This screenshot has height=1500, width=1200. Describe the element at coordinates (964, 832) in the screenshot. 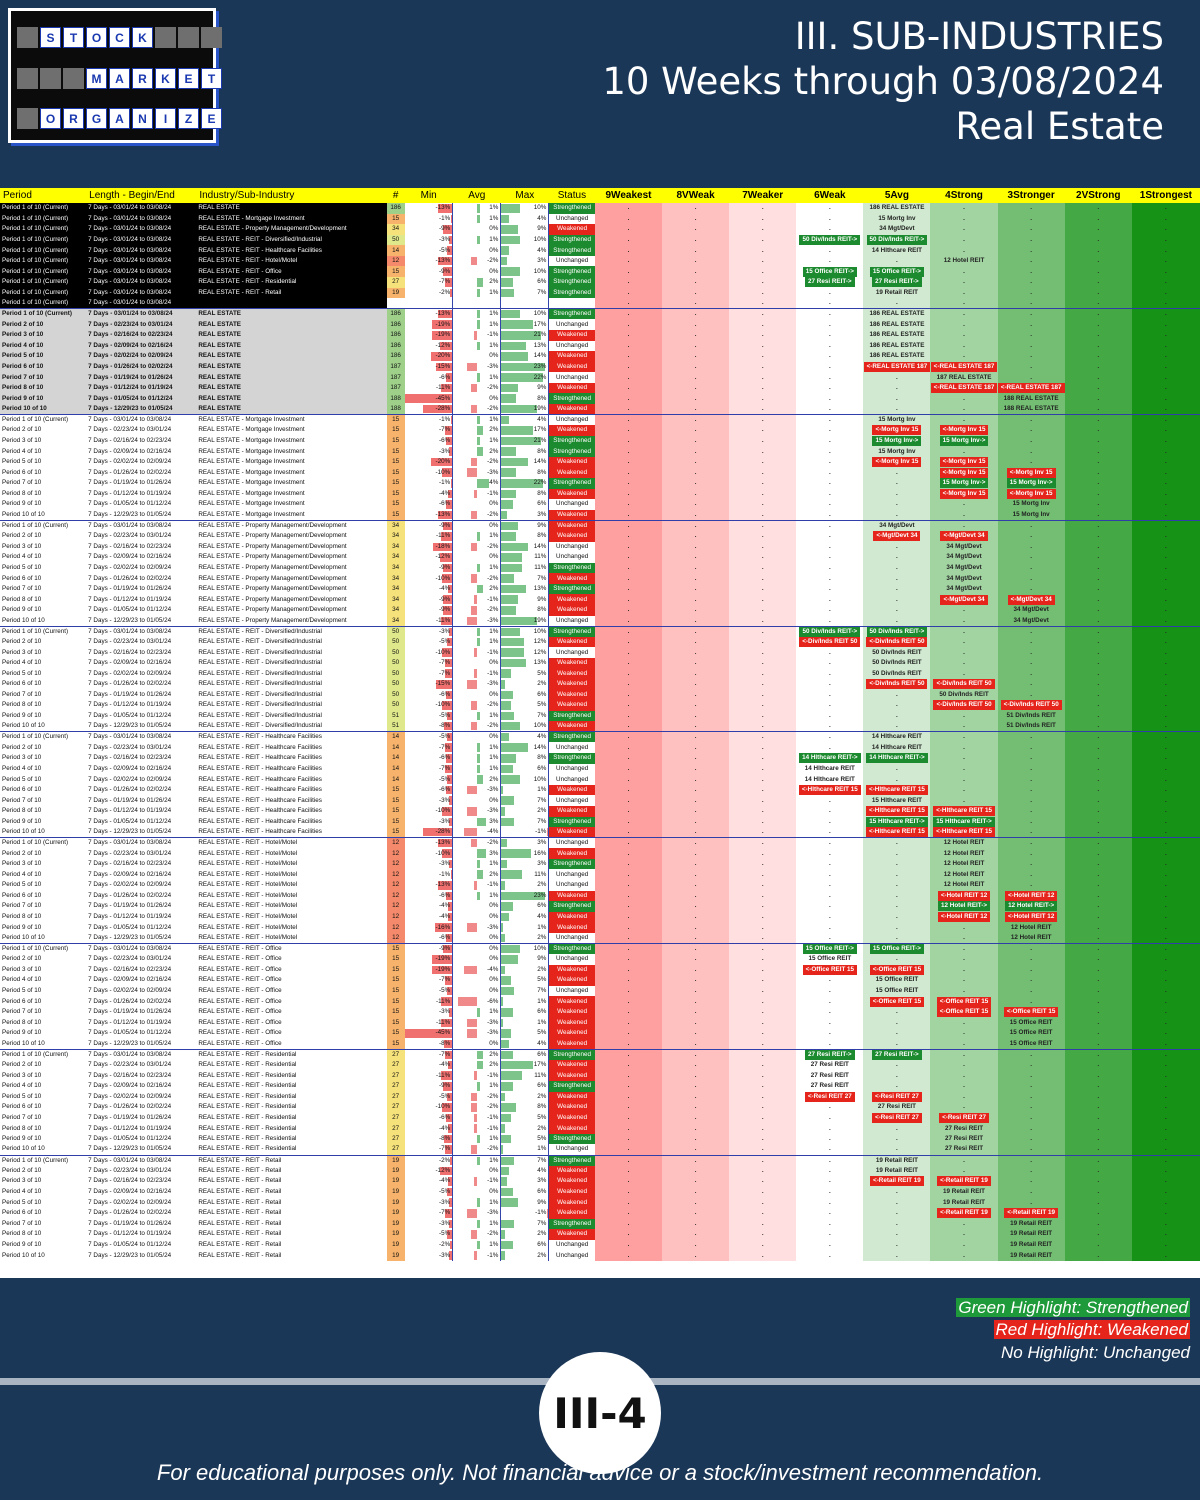

I see `movement-label: <-Hlthcare REIT 15` at that location.